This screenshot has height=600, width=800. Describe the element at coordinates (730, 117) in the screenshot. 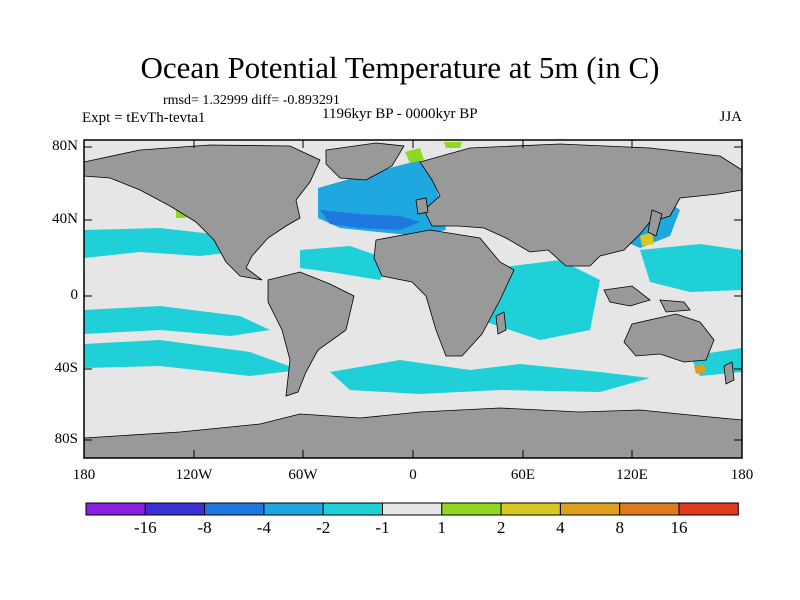

I see `season-label: JJA` at that location.